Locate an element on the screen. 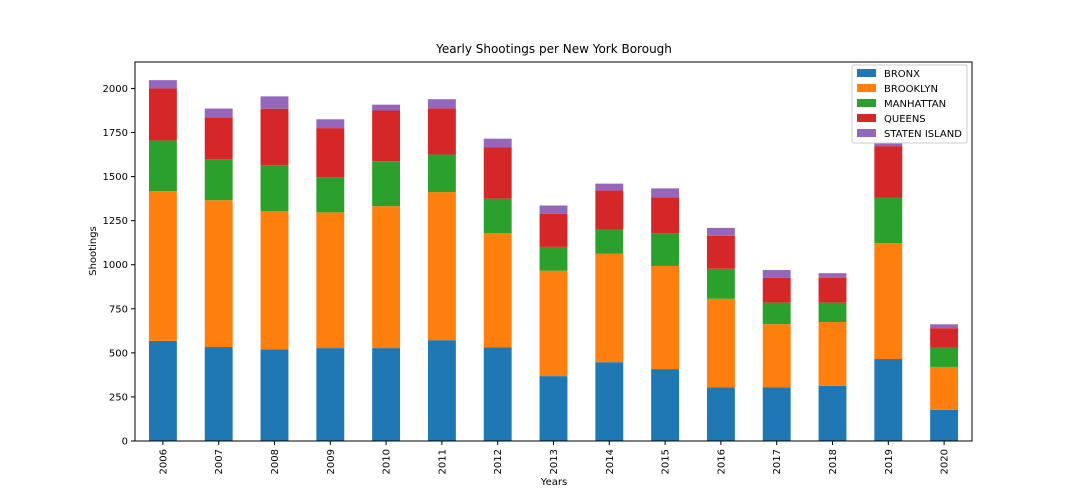  bar-bronx-2009 is located at coordinates (330, 394).